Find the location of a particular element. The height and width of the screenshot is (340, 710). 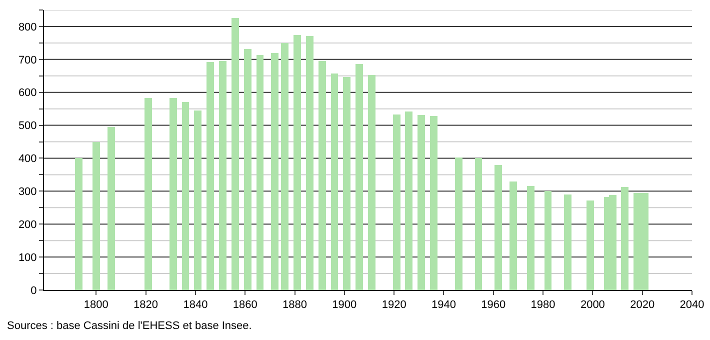

x-tick-label: 1860 is located at coordinates (245, 305).